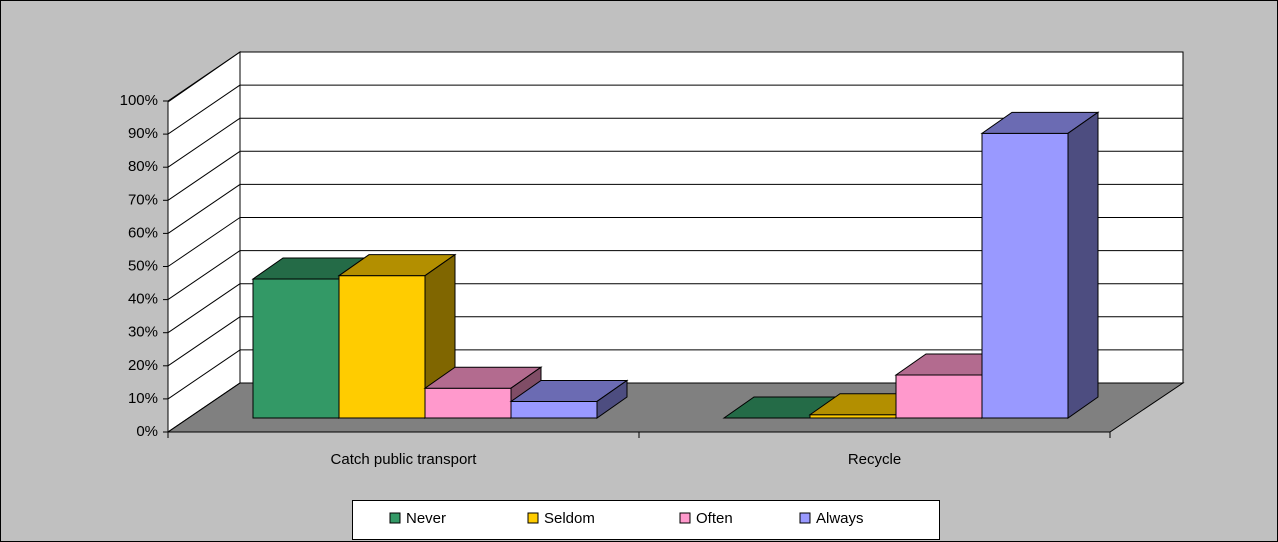  Describe the element at coordinates (569, 518) in the screenshot. I see `legend-label: Seldom` at that location.